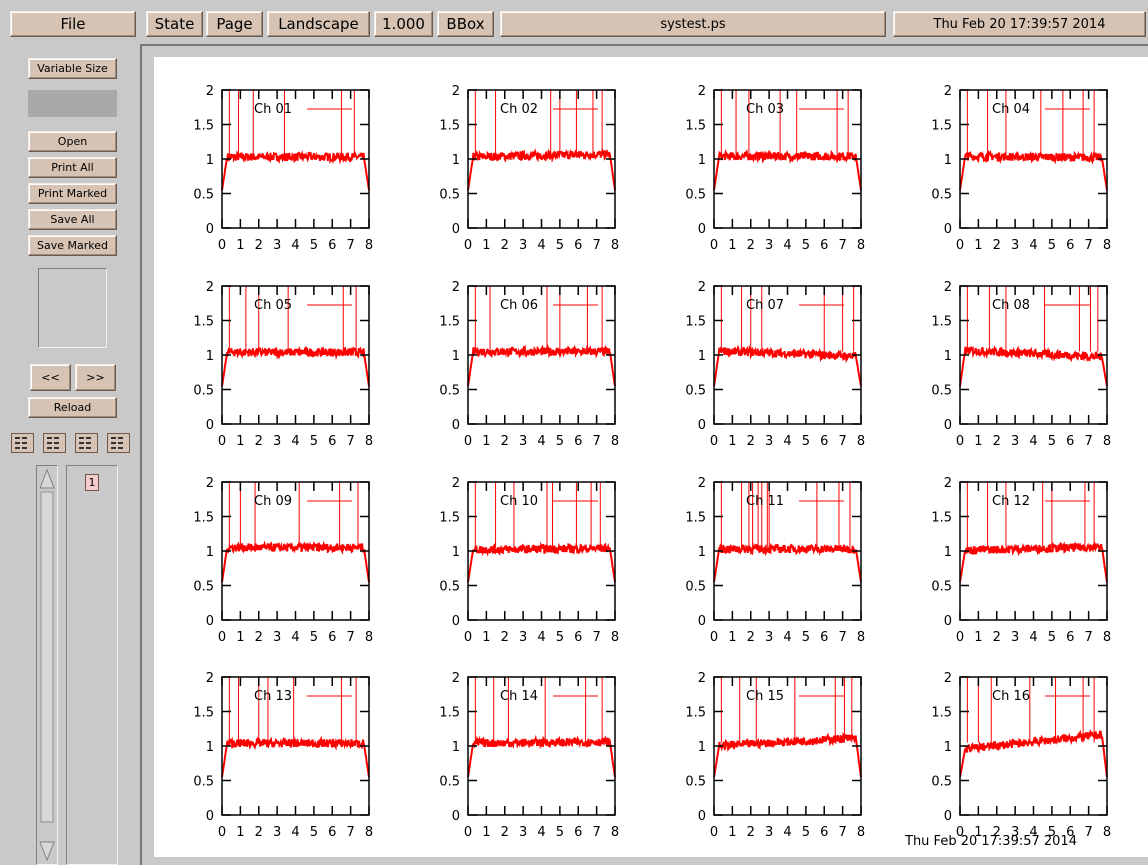 This screenshot has width=1148, height=865. What do you see at coordinates (50, 377) in the screenshot?
I see `prev-page-button: <<` at bounding box center [50, 377].